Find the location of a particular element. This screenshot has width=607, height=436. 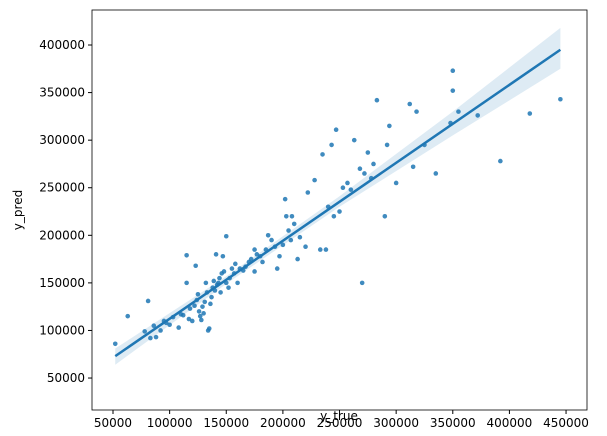

x-tick-label: 200000 is located at coordinates (283, 423).